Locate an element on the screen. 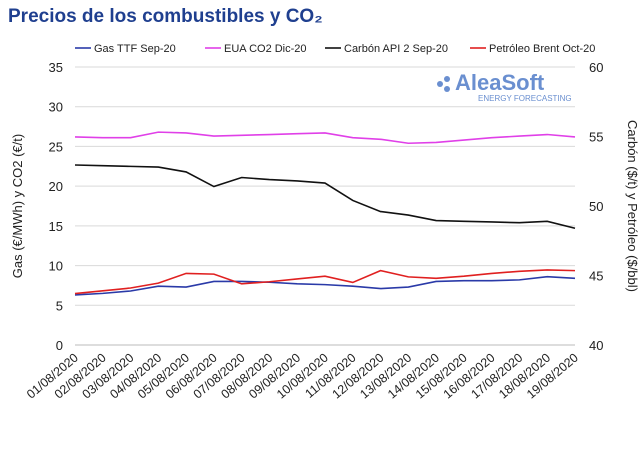  legend-label: EUA CO2 Dic-20 is located at coordinates (265, 49).